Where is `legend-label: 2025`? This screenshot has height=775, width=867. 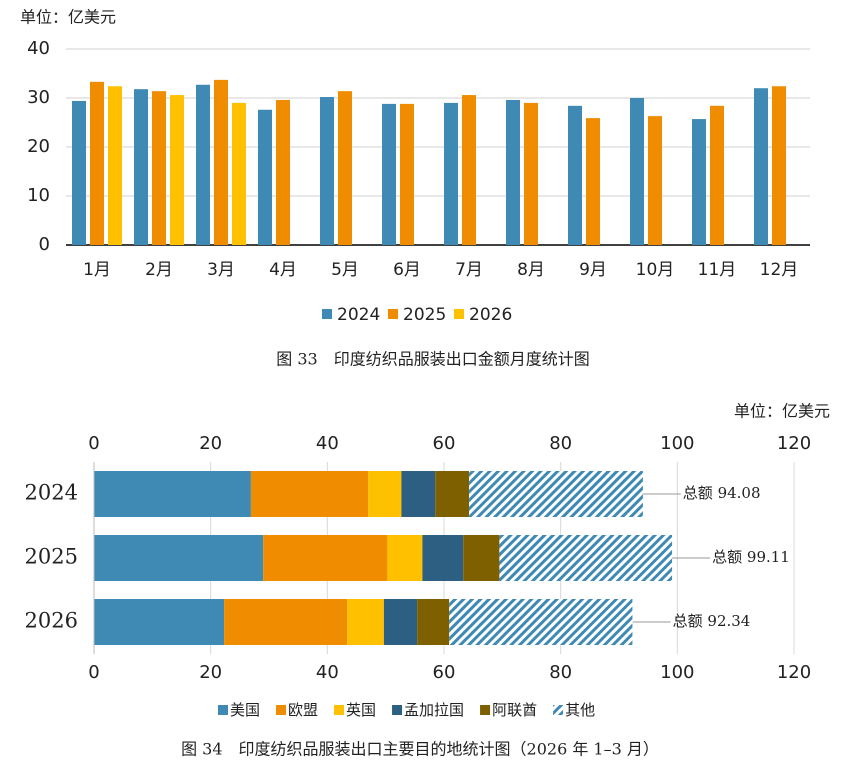
legend-label: 2025 is located at coordinates (424, 315).